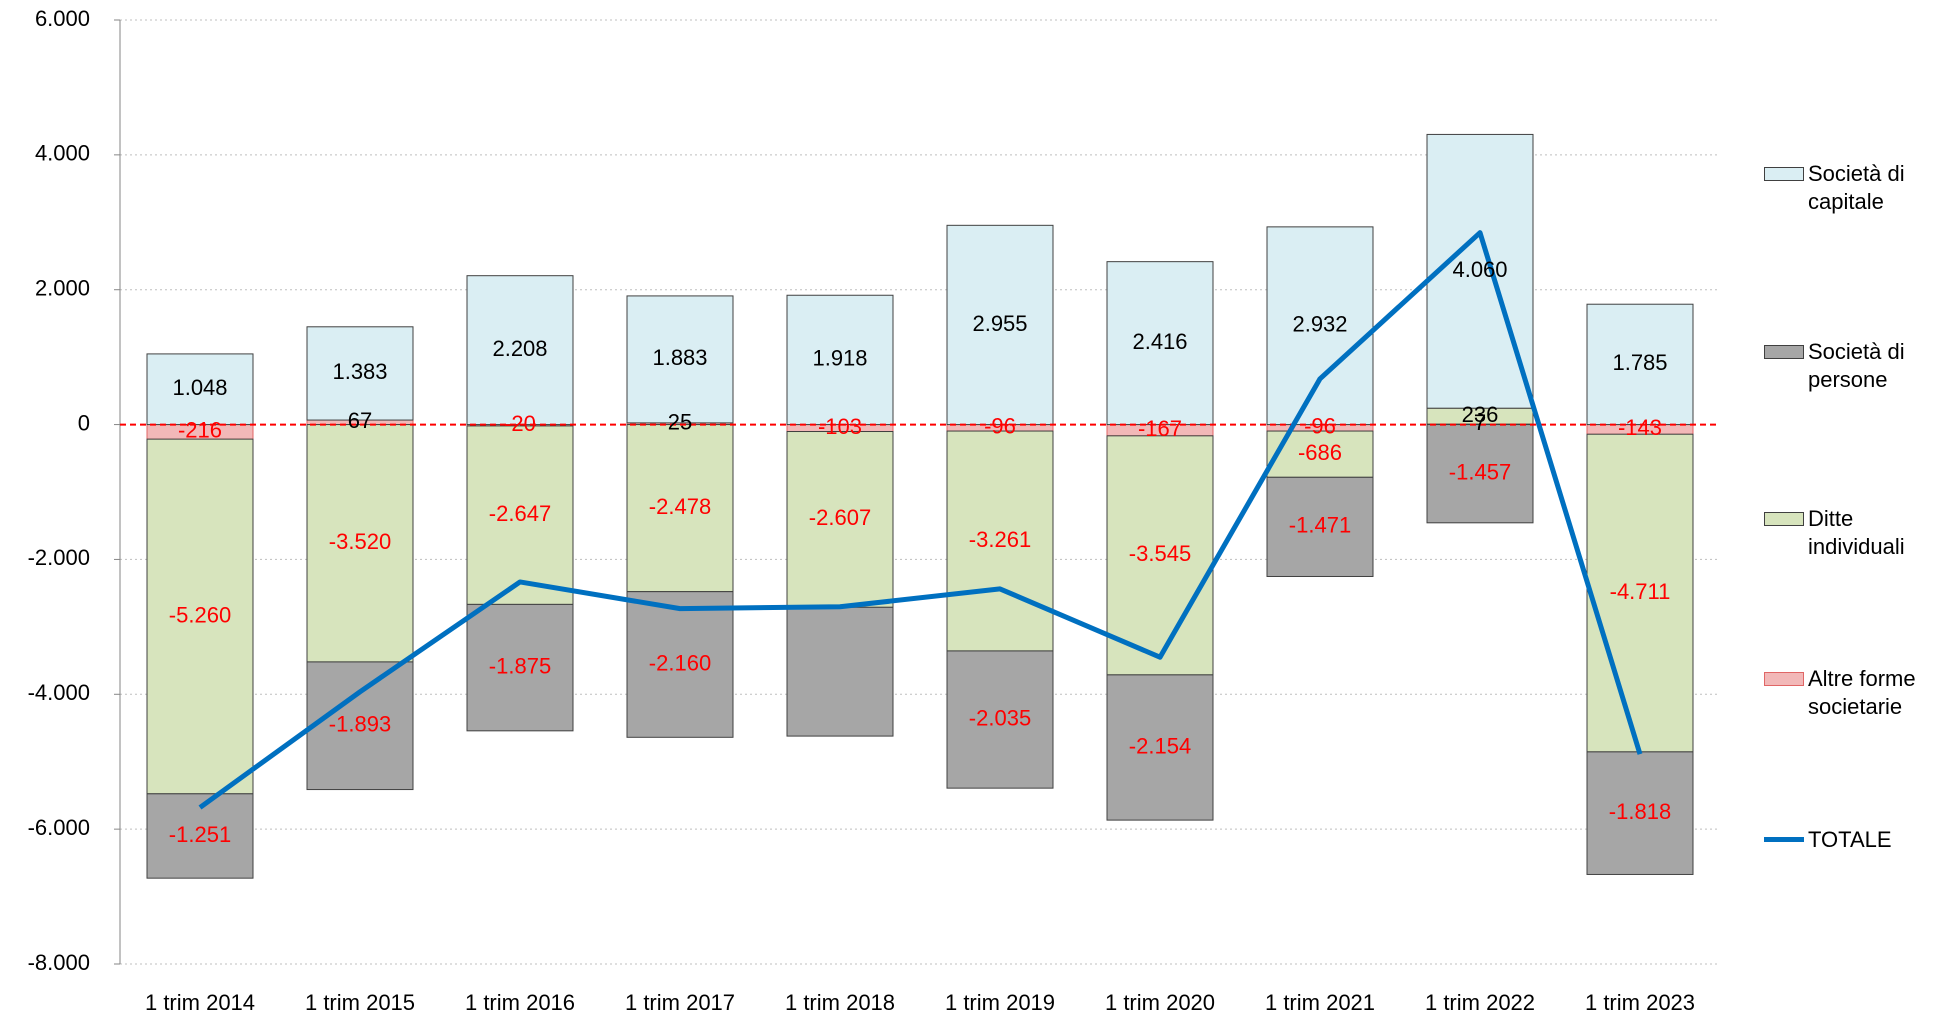  What do you see at coordinates (520, 1000) in the screenshot?
I see `x-tick-label: 1 trim 2016` at bounding box center [520, 1000].